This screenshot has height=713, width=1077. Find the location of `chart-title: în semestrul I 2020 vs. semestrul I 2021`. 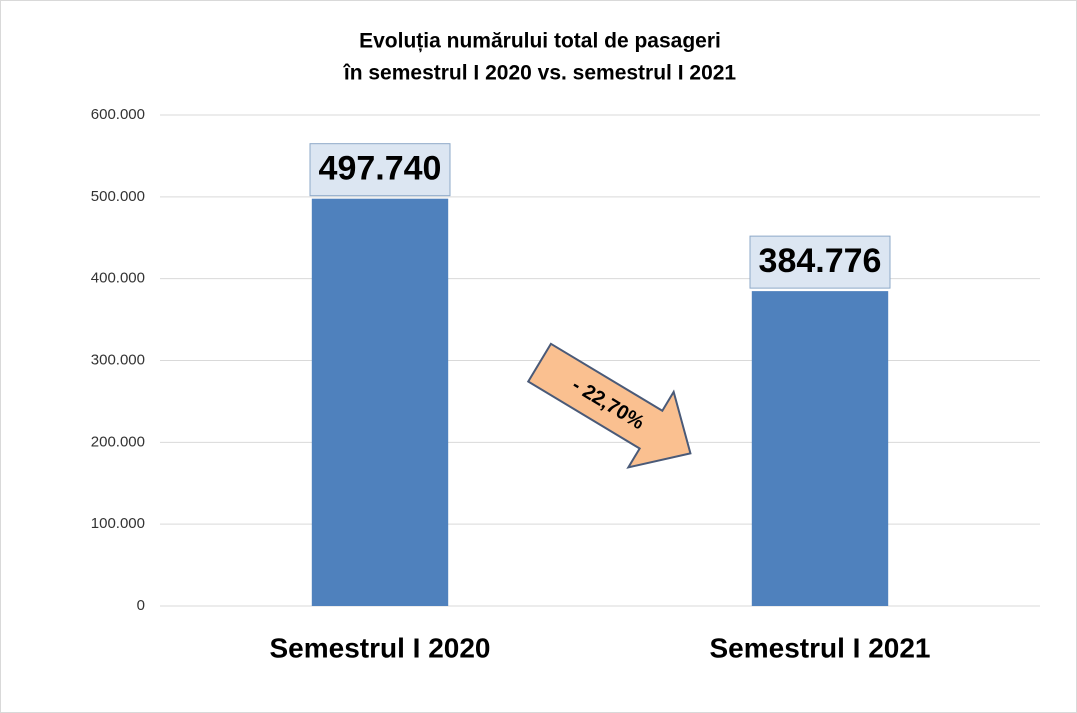

chart-title: în semestrul I 2020 vs. semestrul I 2021 is located at coordinates (540, 73).